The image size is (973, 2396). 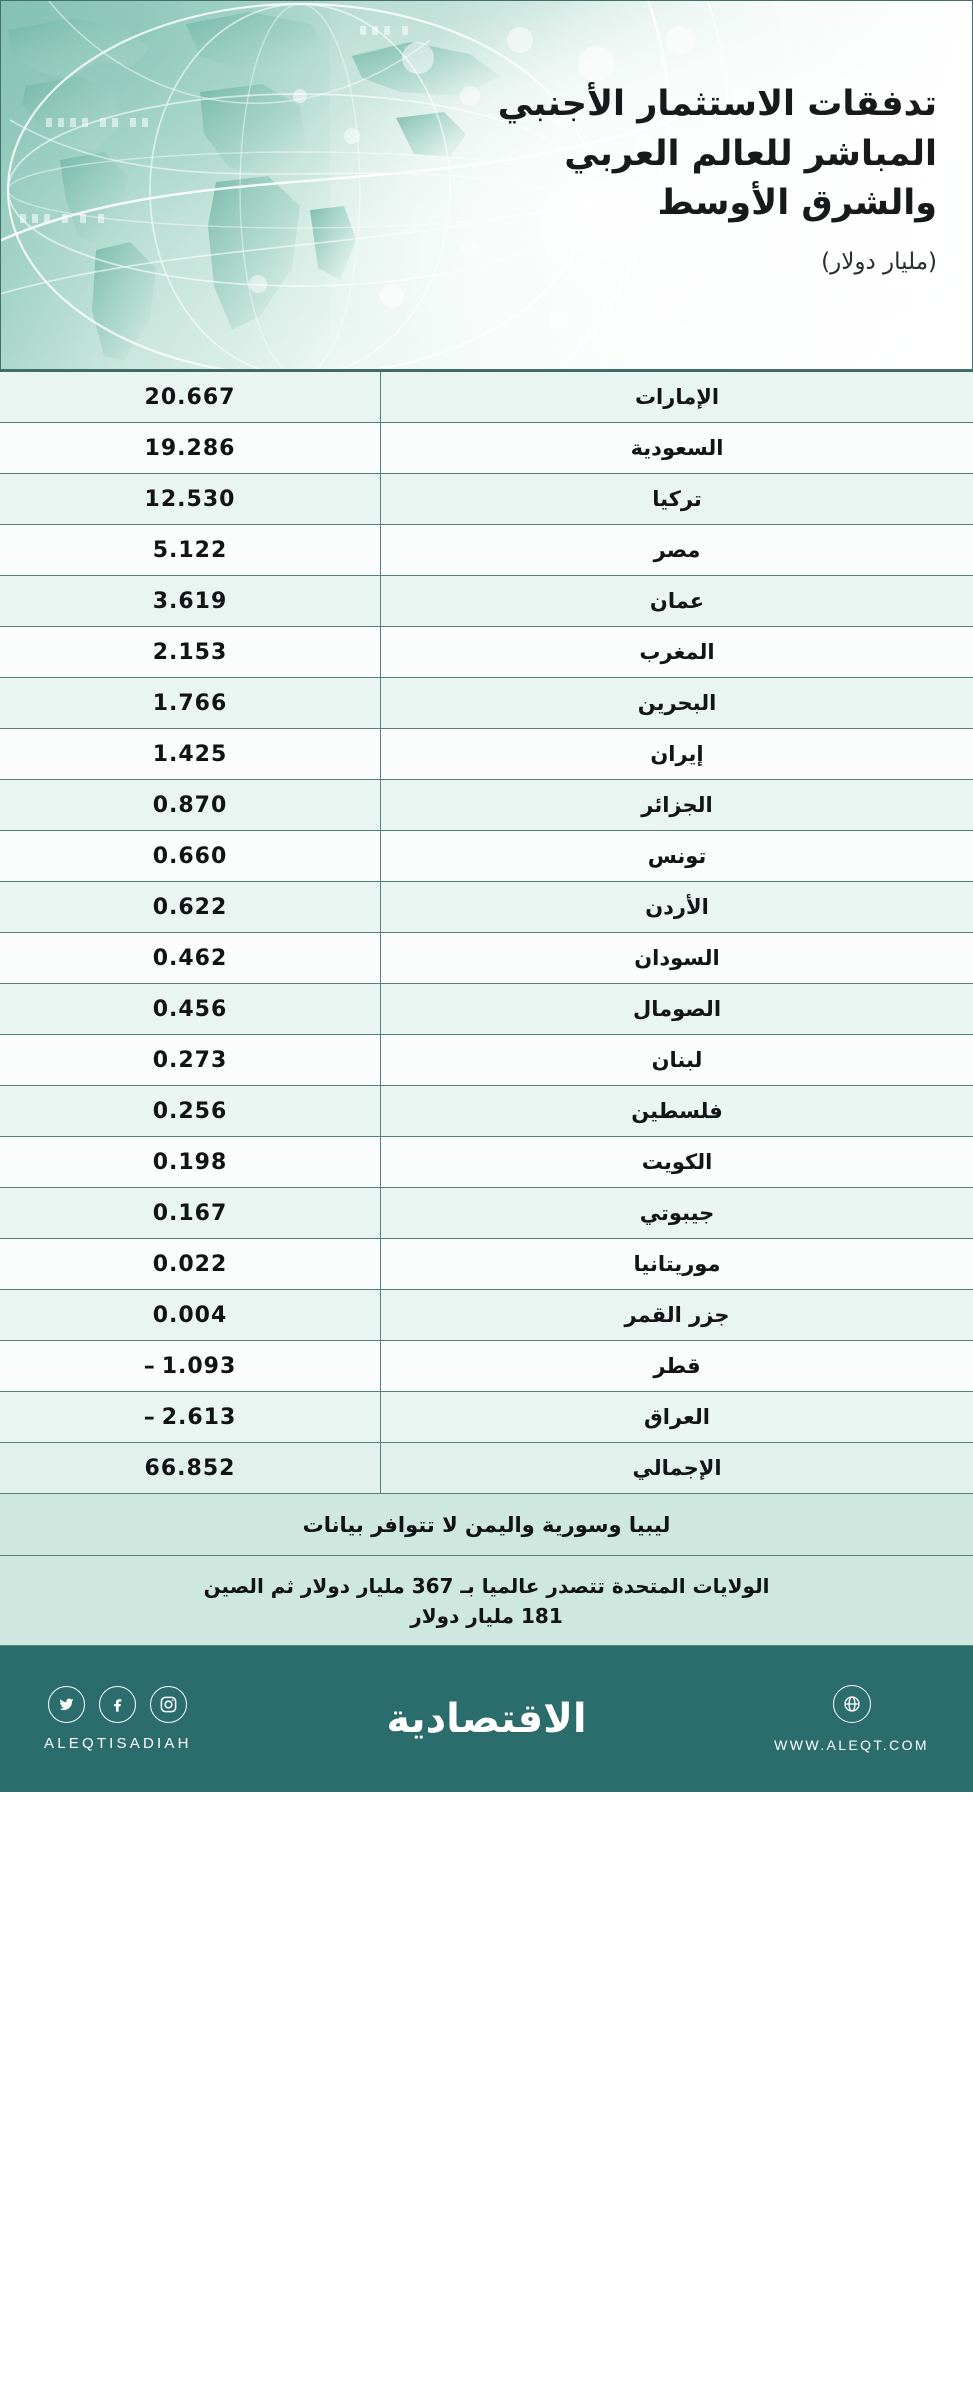 What do you see at coordinates (676, 1417) in the screenshot?
I see `table-cell-country: العراق` at bounding box center [676, 1417].